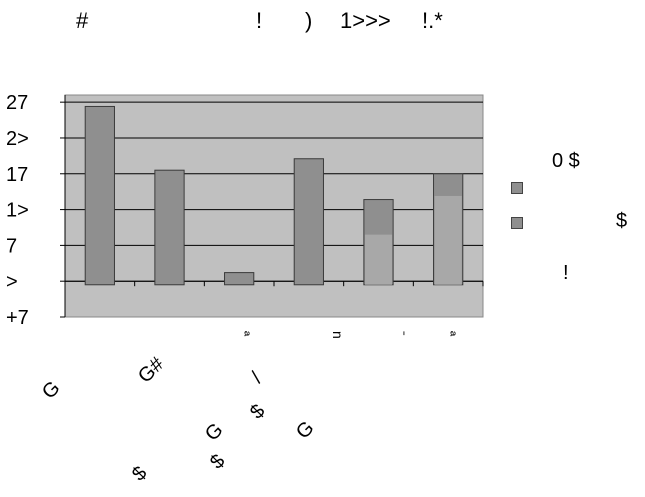 This screenshot has width=645, height=497. What do you see at coordinates (309, 20) in the screenshot?
I see `chart-title-fragment-3: )` at bounding box center [309, 20].